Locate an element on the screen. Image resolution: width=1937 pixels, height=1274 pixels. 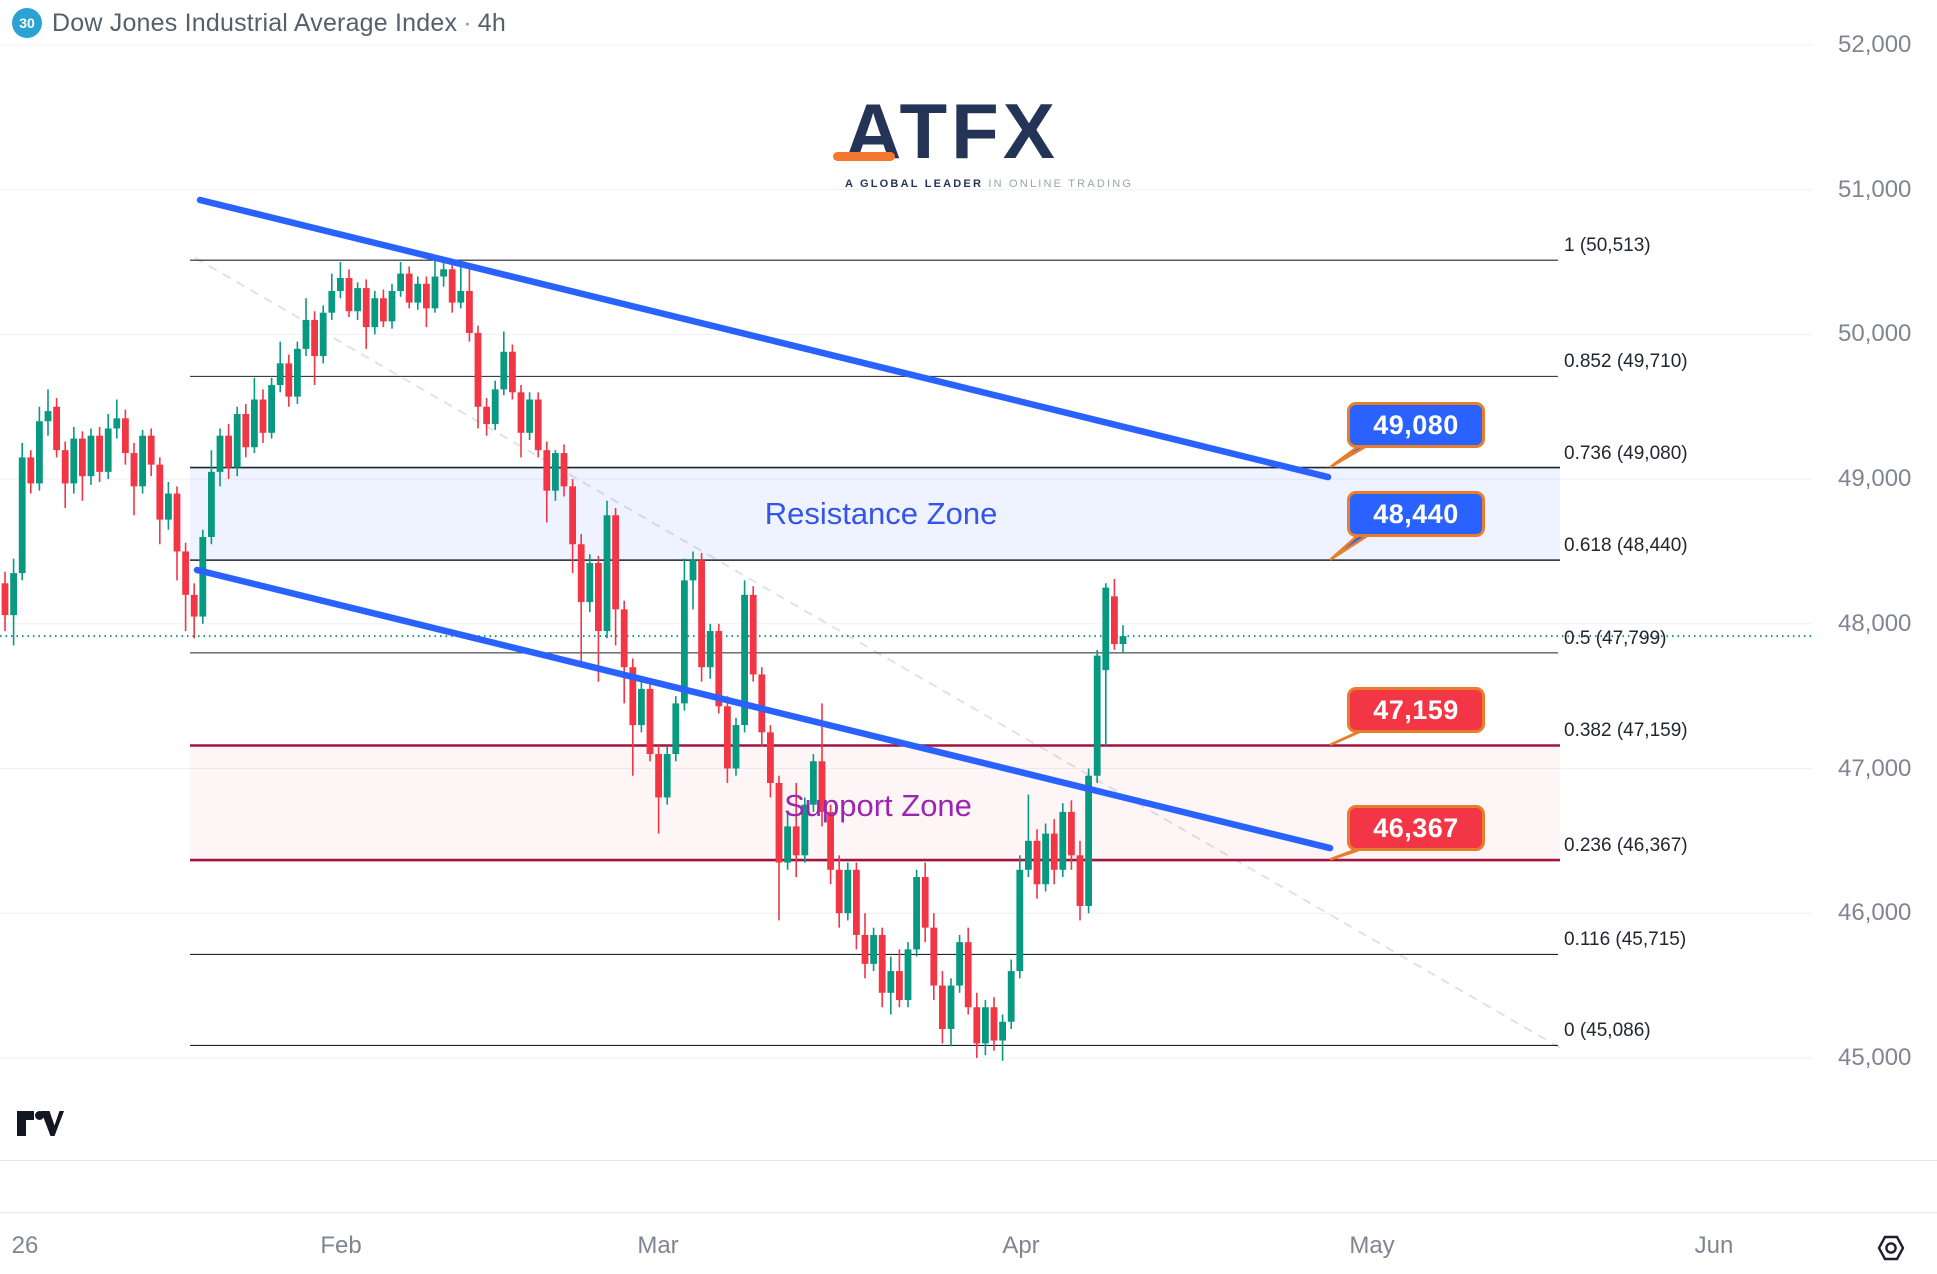
time-axis-separator is located at coordinates (968, 1212).